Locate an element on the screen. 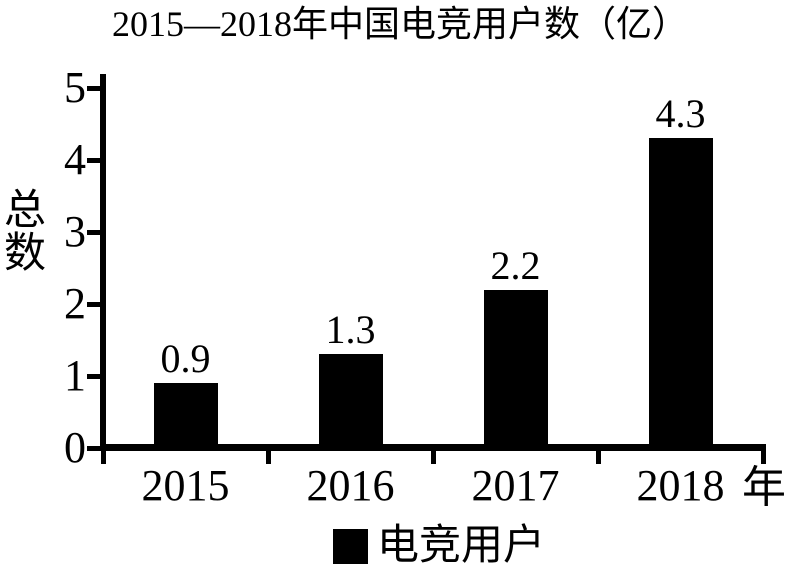 This screenshot has height=566, width=800. x-category-label: 2018 is located at coordinates (680, 485).